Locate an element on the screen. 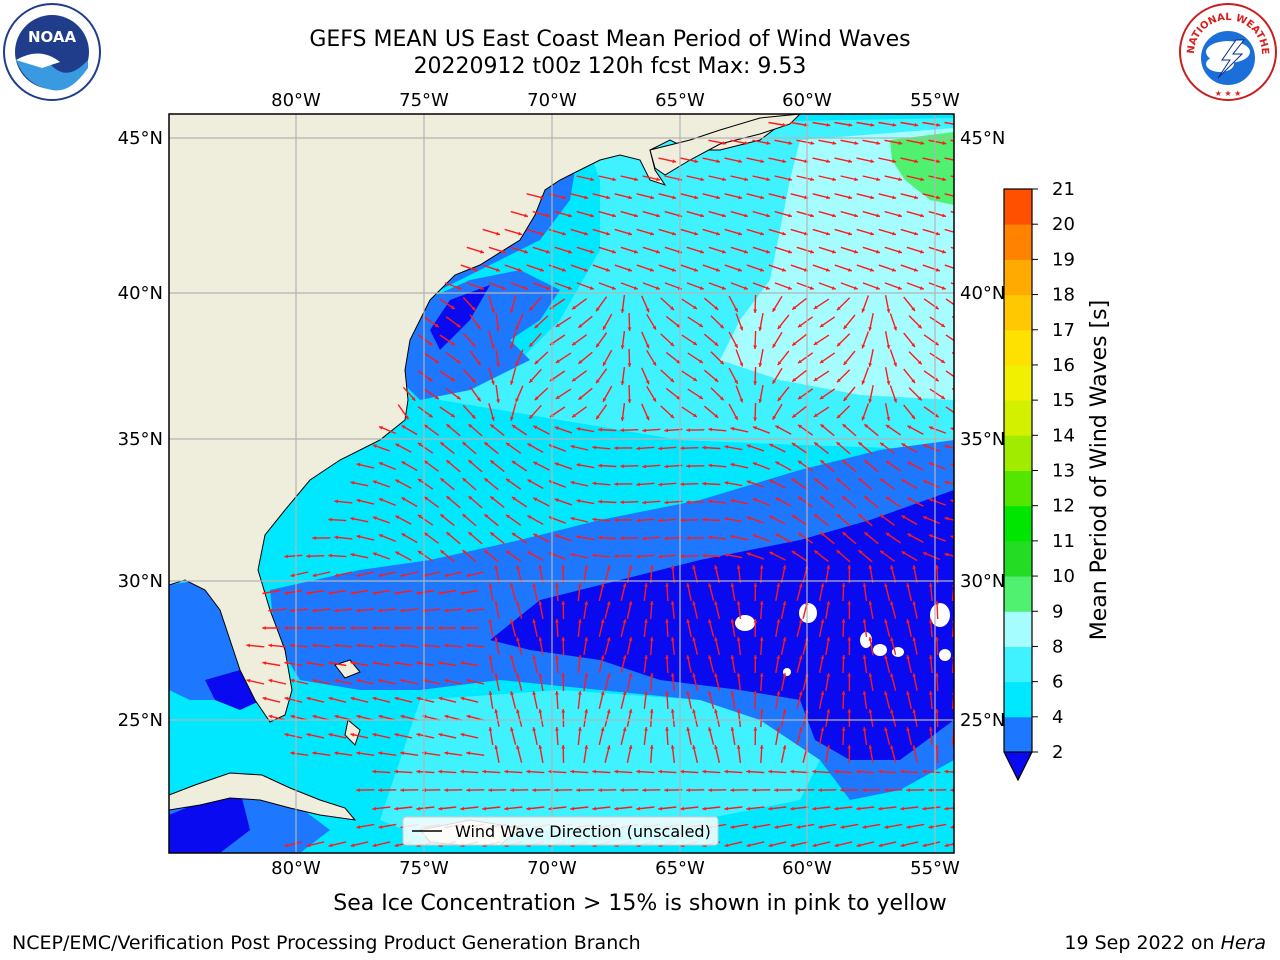 Image resolution: width=1280 pixels, height=960 pixels. chart-subtitle: 20220912 t00z 120h fcst Max: 9.53 is located at coordinates (610, 66).